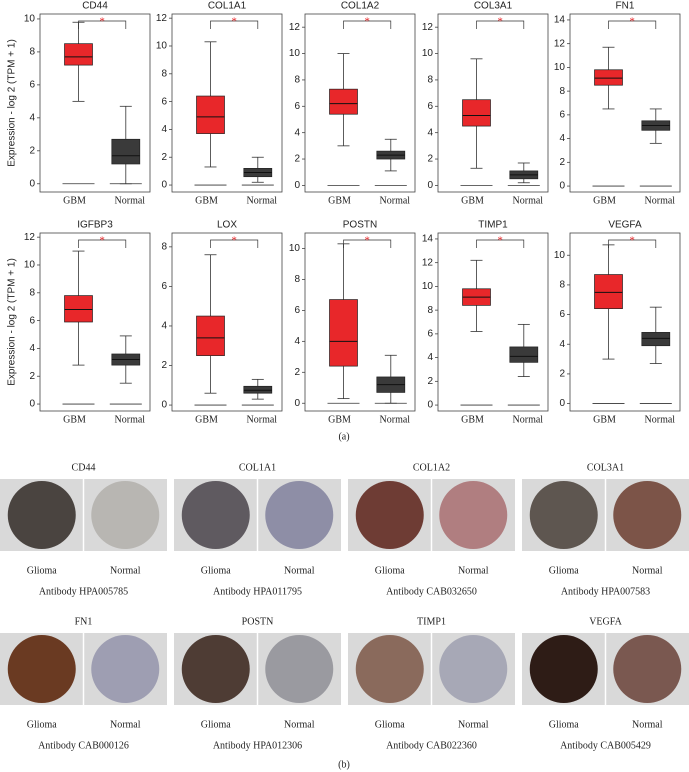 The image size is (689, 772). Describe the element at coordinates (95, 225) in the screenshot. I see `chart-title: IGFBP3` at that location.